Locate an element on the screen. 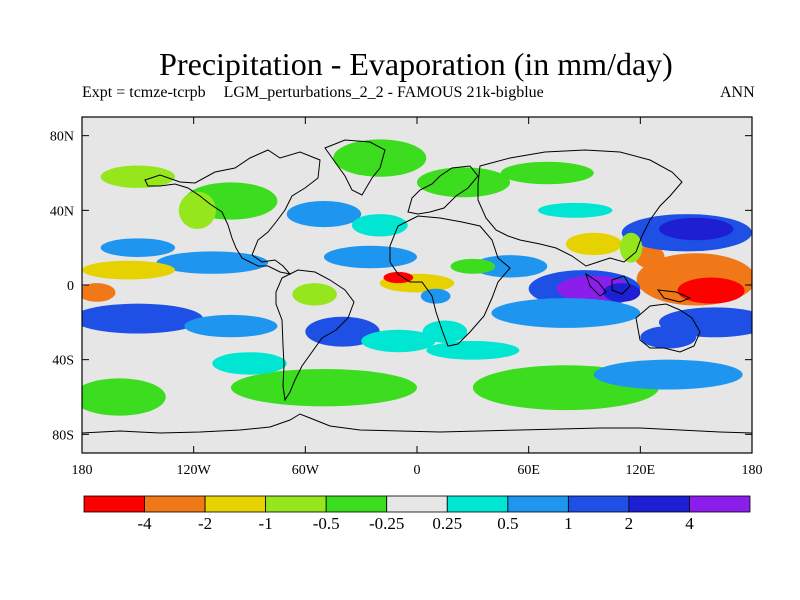 Image resolution: width=800 pixels, height=600 pixels. coastline-europe is located at coordinates (443, 190).